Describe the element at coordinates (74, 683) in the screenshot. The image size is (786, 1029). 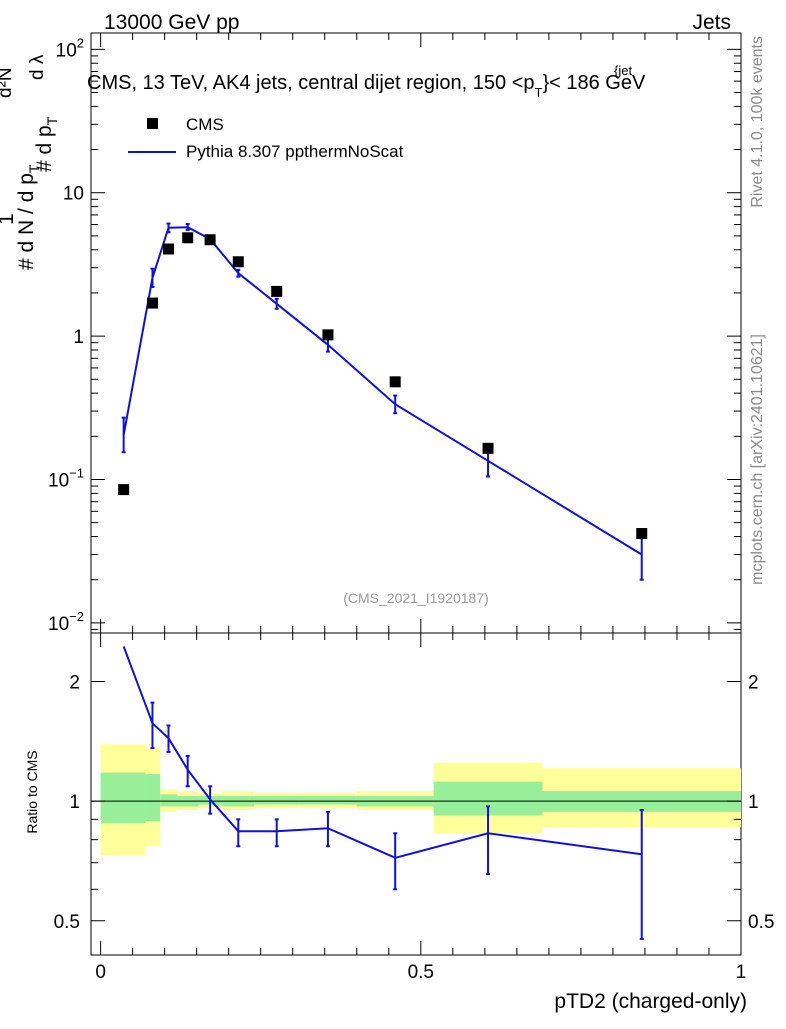
I see `ratio-y-tick-label-left: 2` at that location.